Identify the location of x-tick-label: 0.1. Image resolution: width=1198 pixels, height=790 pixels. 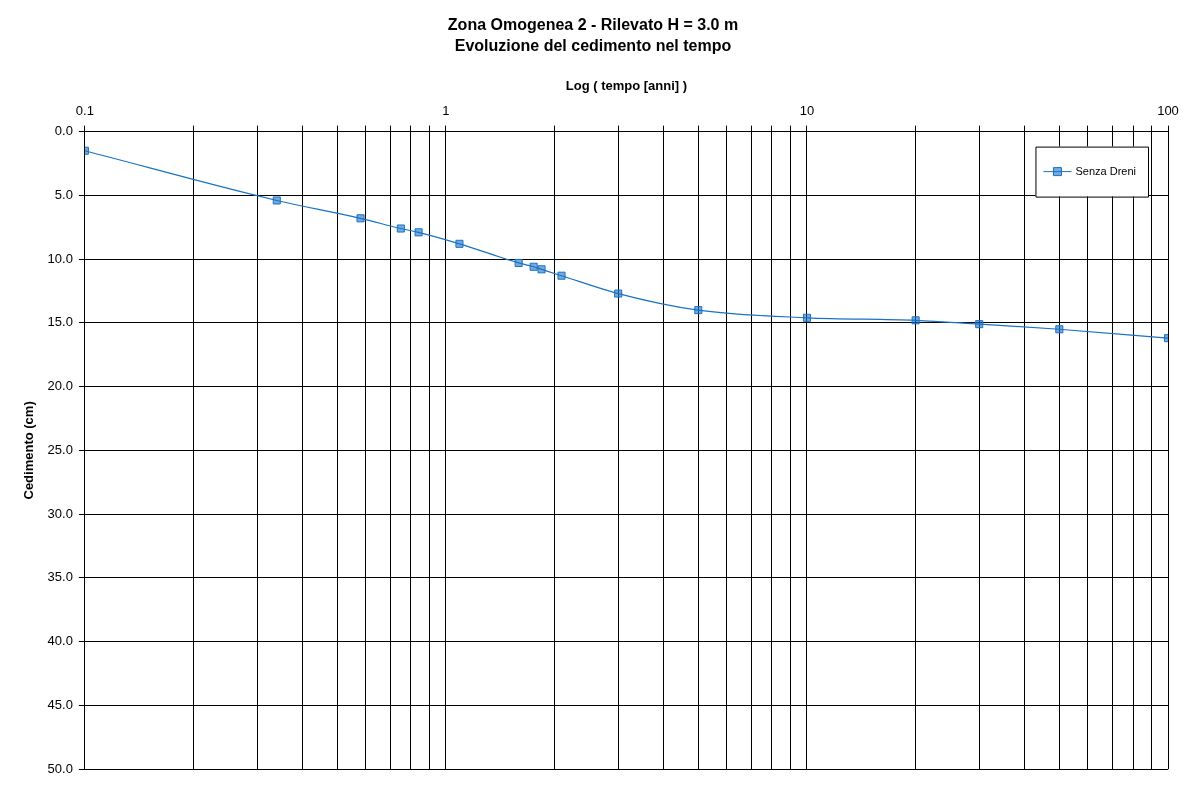
(84, 111).